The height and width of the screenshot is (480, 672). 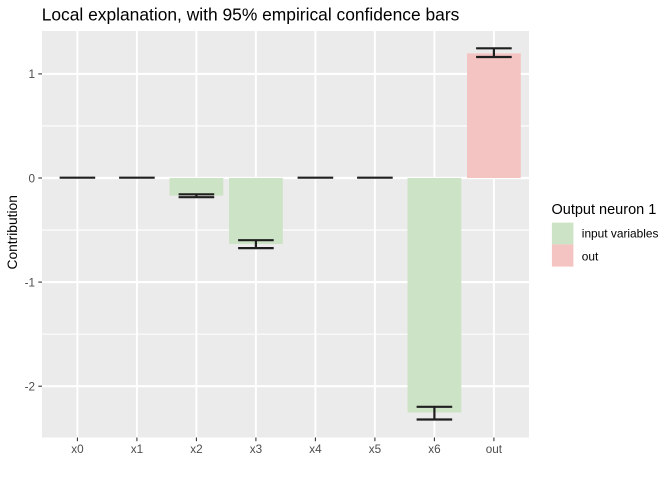 I want to click on svg-text: 1, so click(x=31, y=74).